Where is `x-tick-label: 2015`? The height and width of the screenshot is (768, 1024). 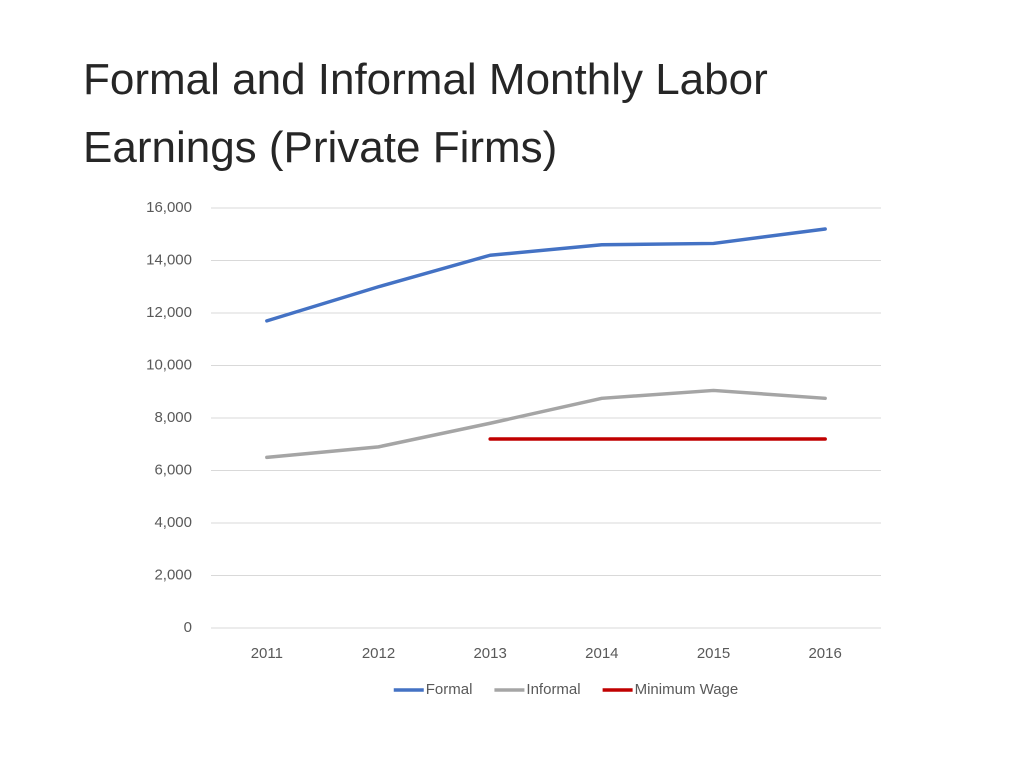 x-tick-label: 2015 is located at coordinates (713, 653).